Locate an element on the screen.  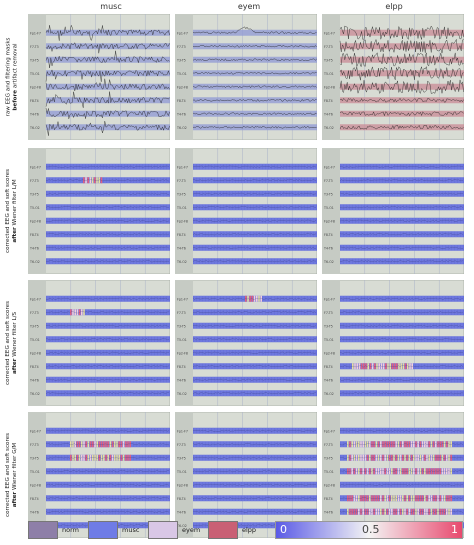
legend-swatch-elpp is located at coordinates (223, 530).